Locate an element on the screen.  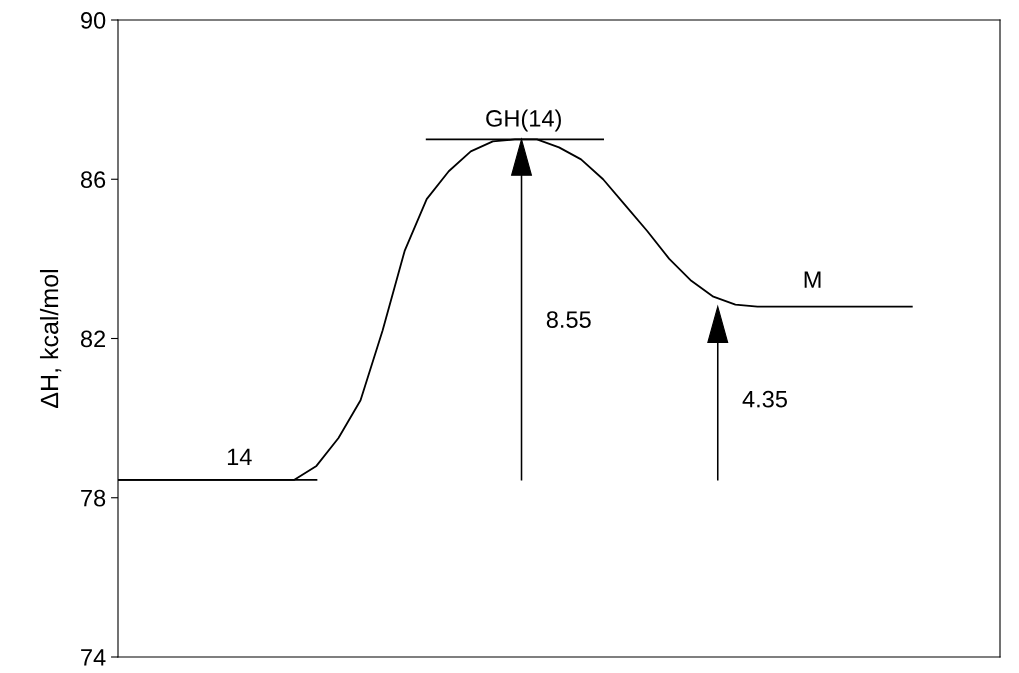
y-tick-label: 86 is located at coordinates (93, 180).